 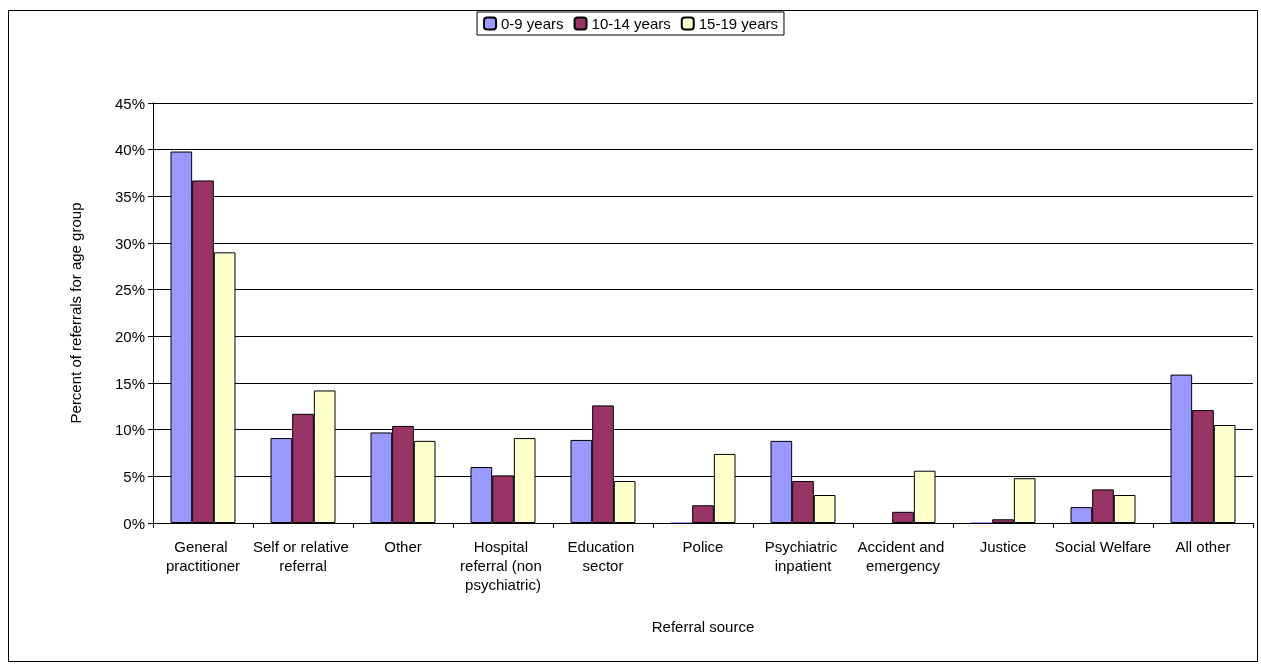 What do you see at coordinates (603, 556) in the screenshot?
I see `x-tick-label: Education sector` at bounding box center [603, 556].